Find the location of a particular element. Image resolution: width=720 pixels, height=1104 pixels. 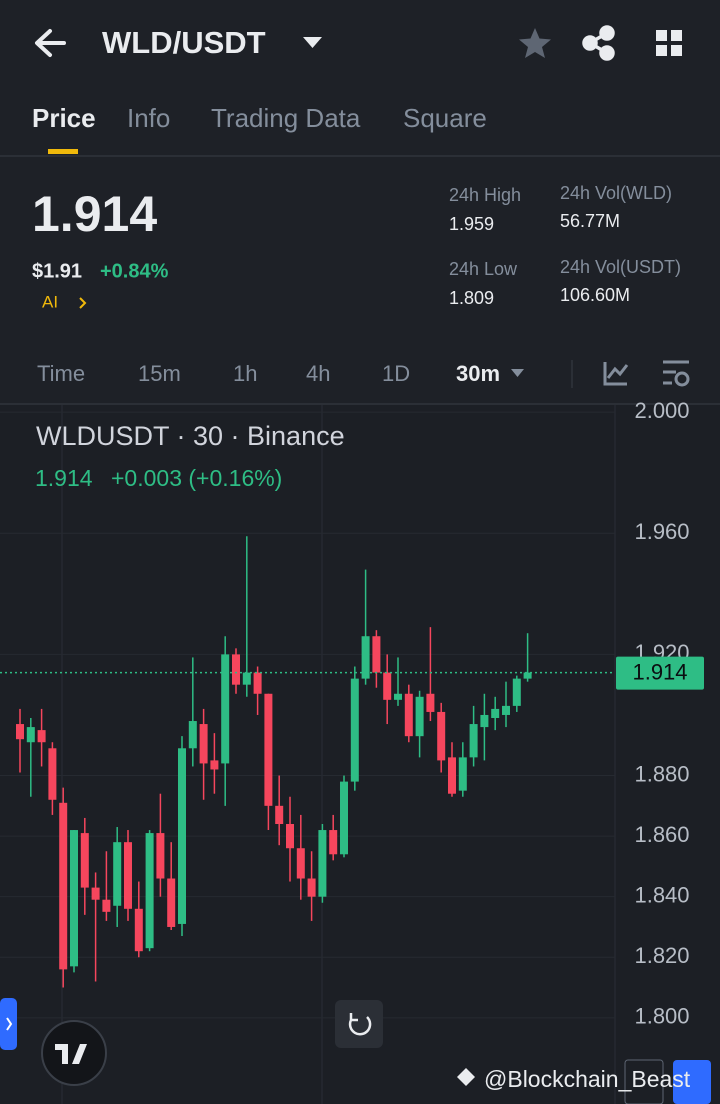

legend-close: 1.914 is located at coordinates (64, 478).